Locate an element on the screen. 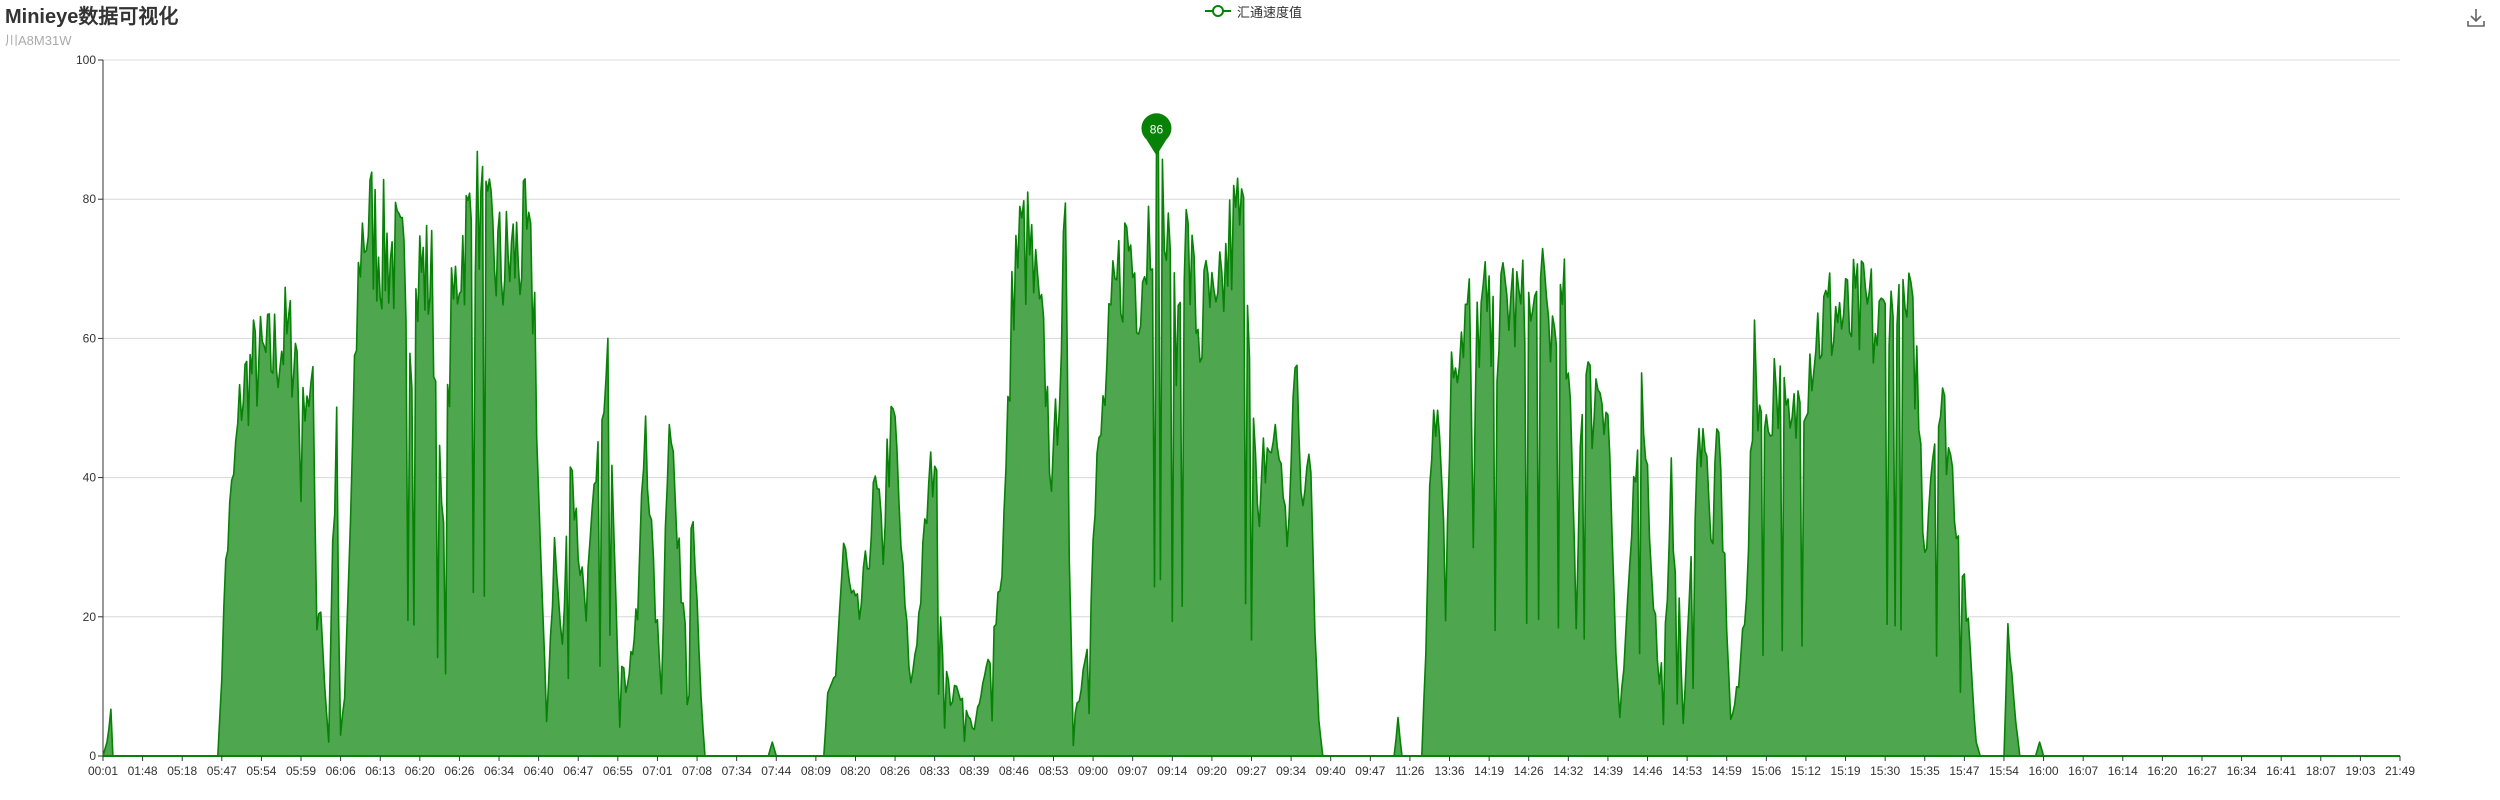 This screenshot has width=2500, height=800. x-tick-label: 15:12 is located at coordinates (1806, 771).